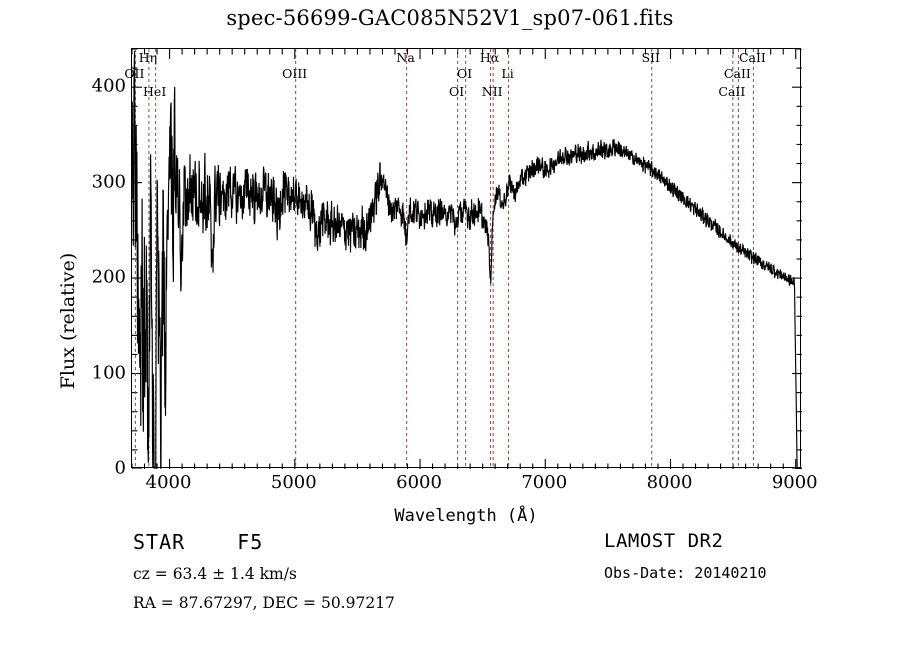 The height and width of the screenshot is (649, 900). Describe the element at coordinates (685, 573) in the screenshot. I see `observation-date: Obs-Date: 20140210` at that location.